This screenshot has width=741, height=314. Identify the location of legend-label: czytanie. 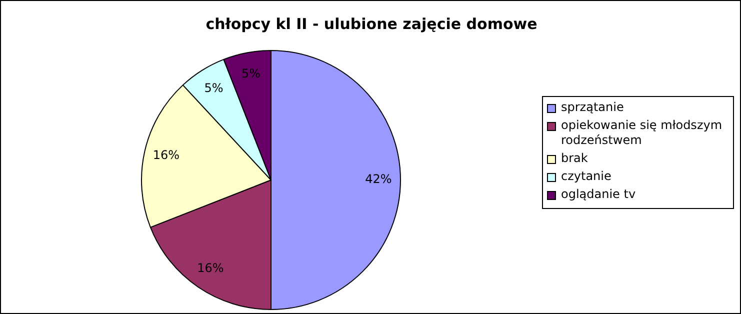
(586, 176).